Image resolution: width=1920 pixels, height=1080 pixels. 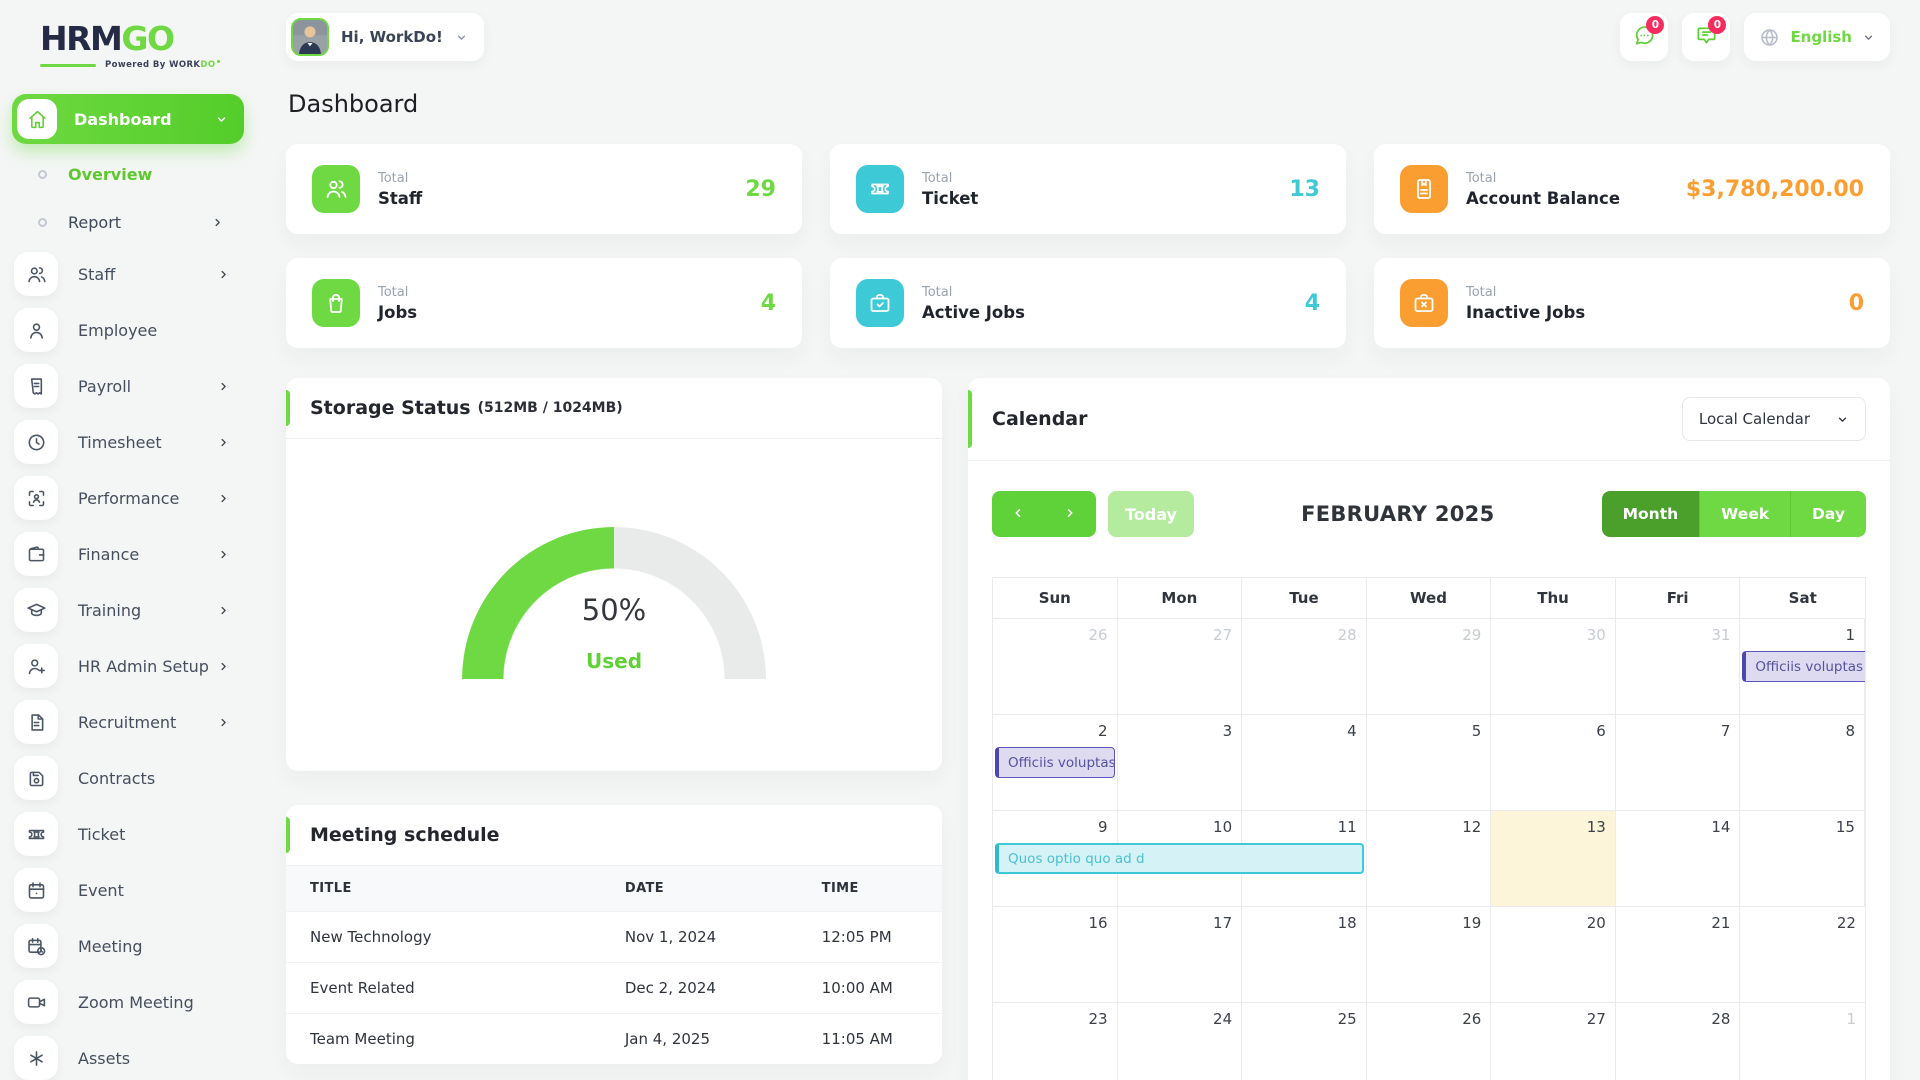 I want to click on calendar-day-cell: 19, so click(x=1429, y=954).